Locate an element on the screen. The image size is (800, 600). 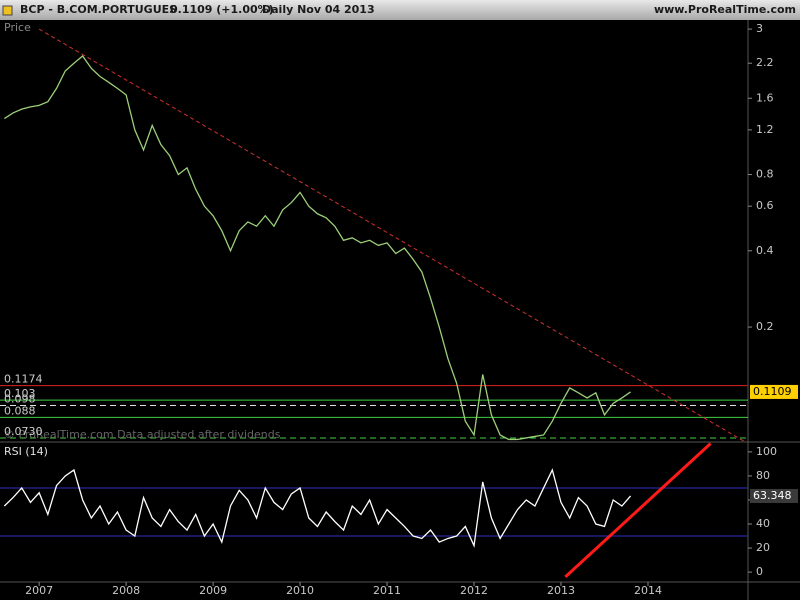
level-label: 0.098 is located at coordinates (20, 399).